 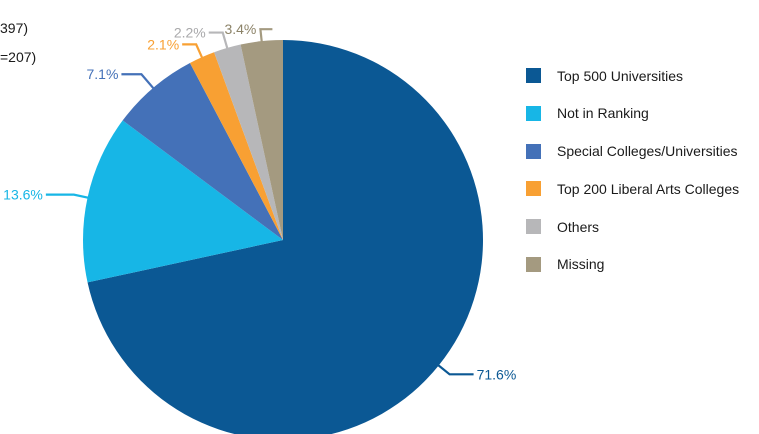 I want to click on legend-item: Top 200 Liberal Arts Colleges, so click(x=632, y=188).